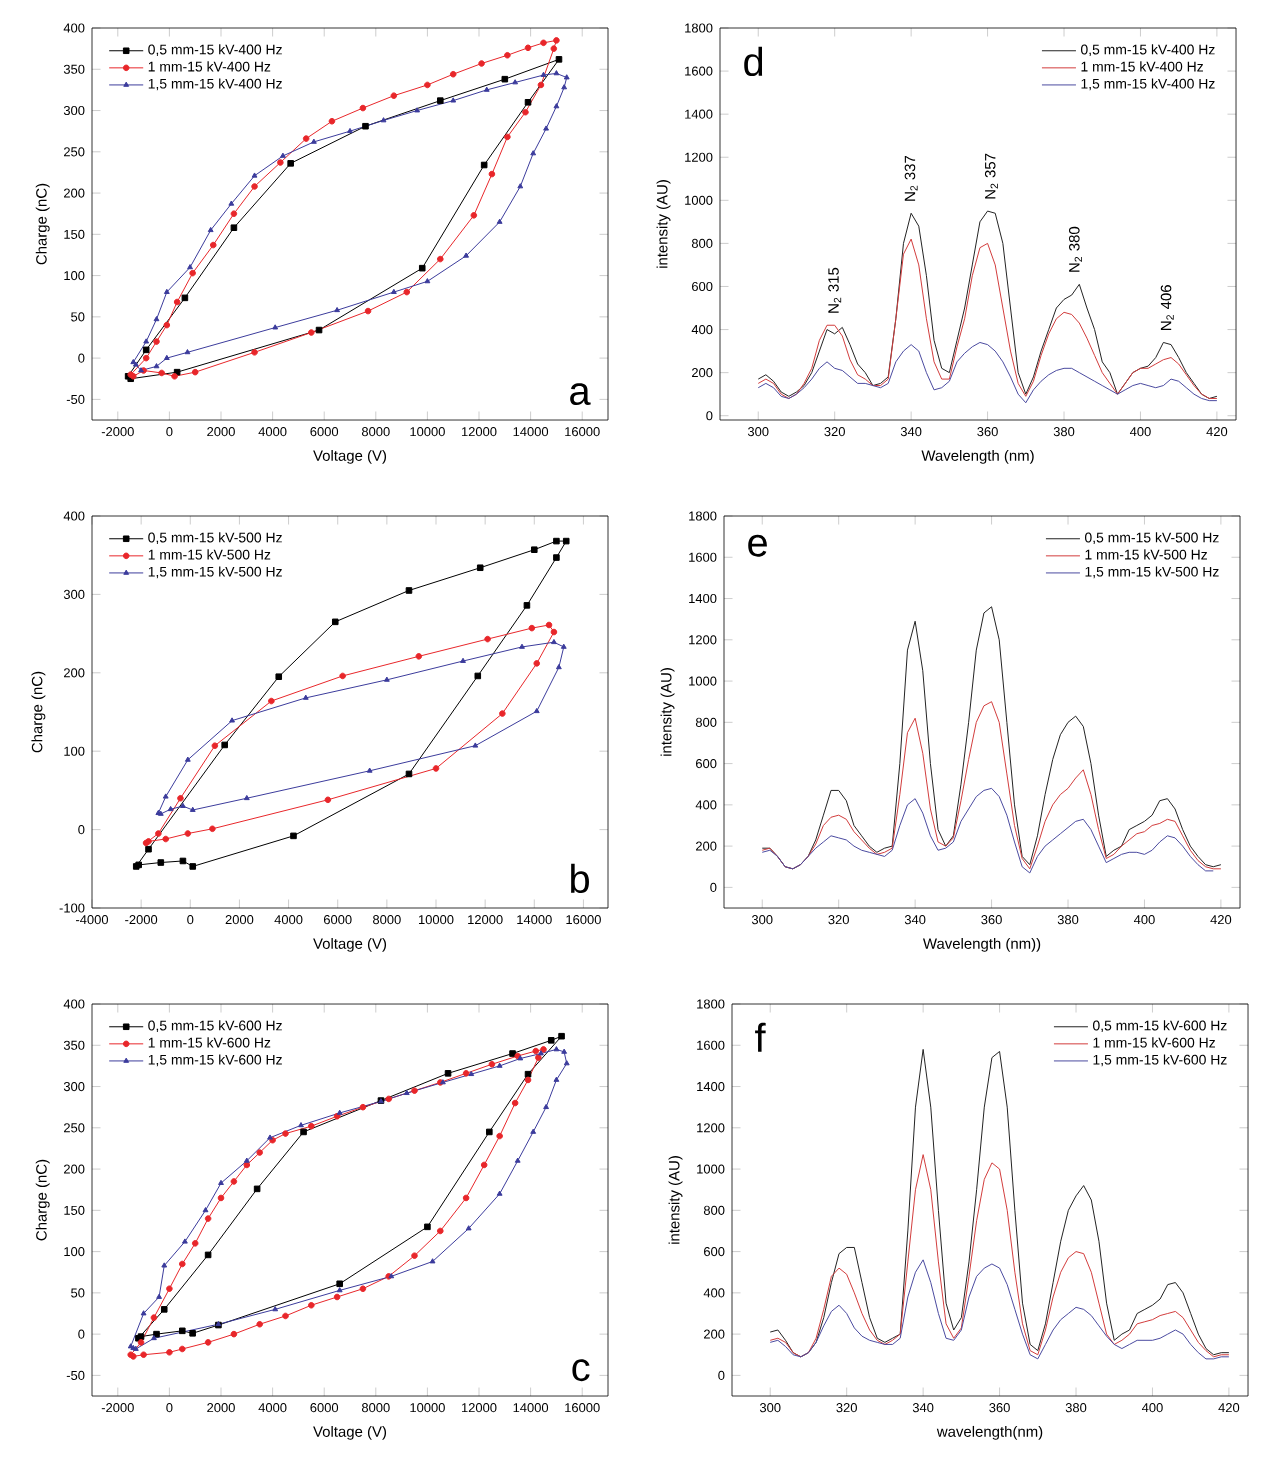 The image size is (1268, 1466). Describe the element at coordinates (760, 1037) in the screenshot. I see `annotation: f` at that location.